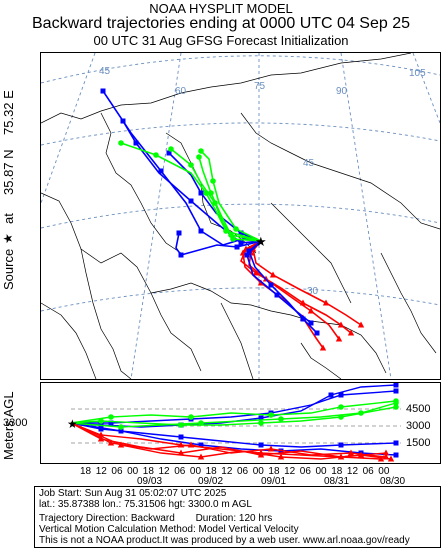 Image resolution: width=442 pixels, height=548 pixels. I want to click on height-gridlines, so click(236, 426).